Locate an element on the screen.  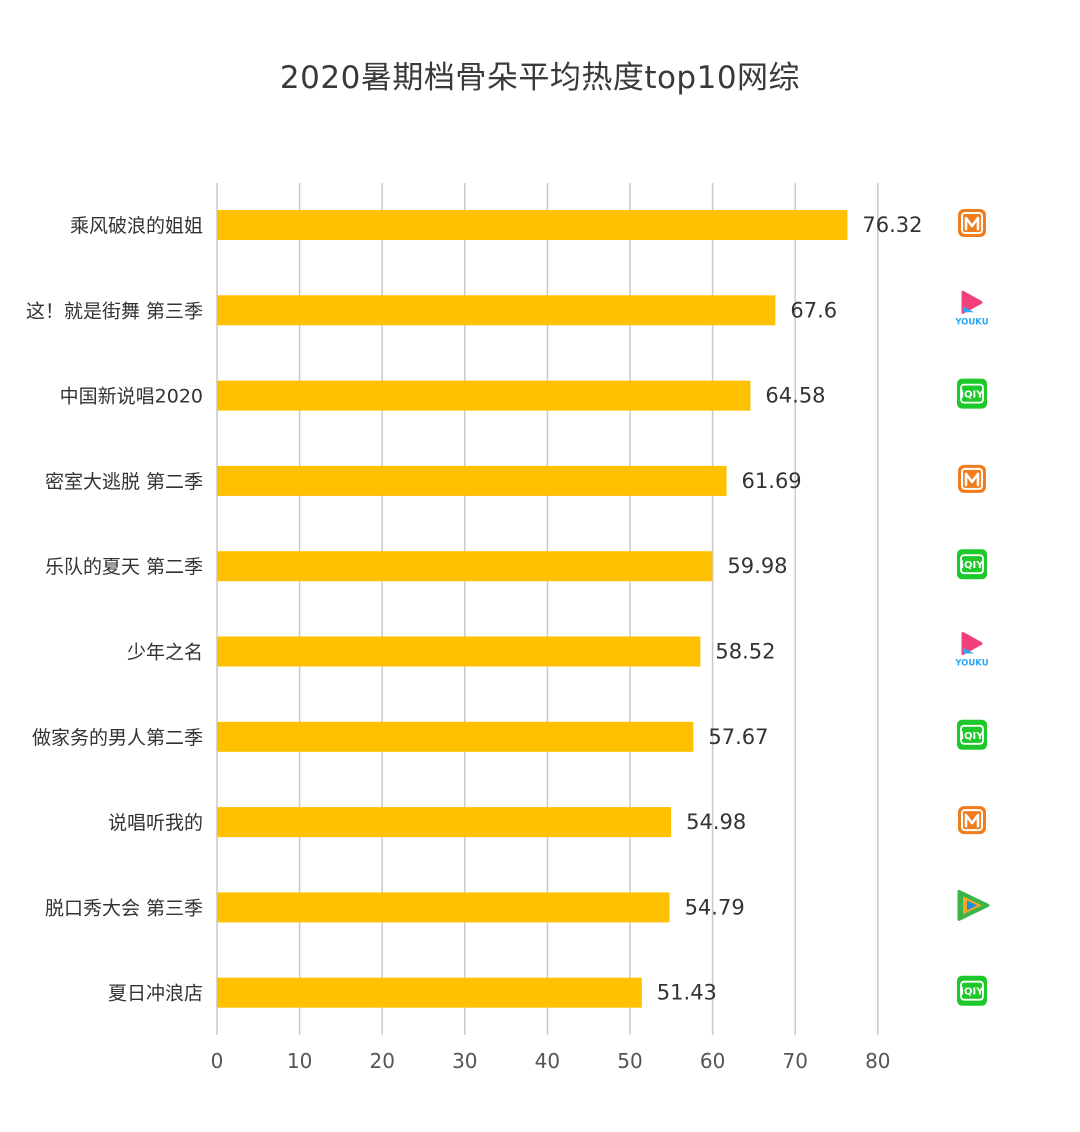
value-label: 76.32 is located at coordinates (892, 225).